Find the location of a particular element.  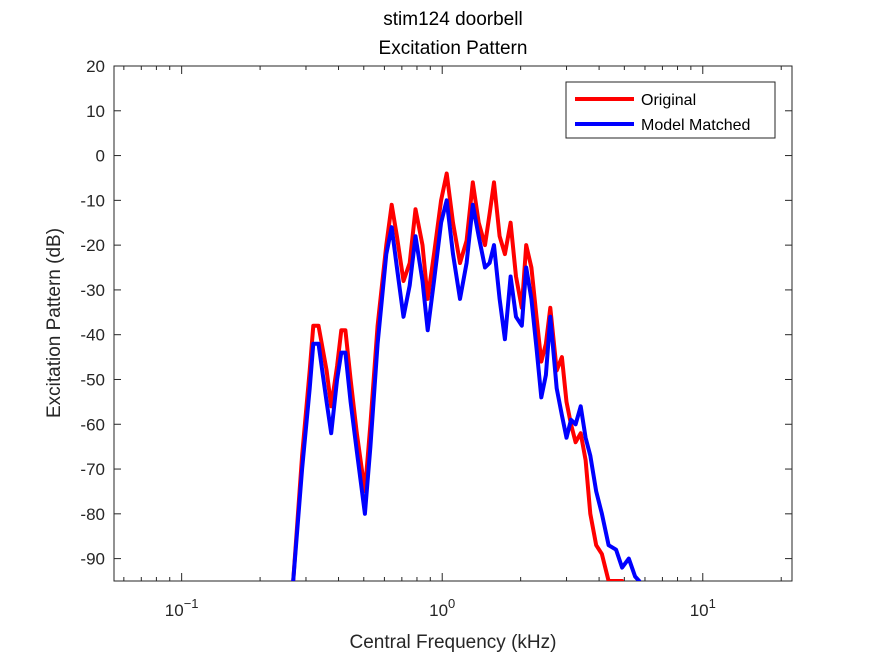

y-tick-label: 20 is located at coordinates (95, 66).